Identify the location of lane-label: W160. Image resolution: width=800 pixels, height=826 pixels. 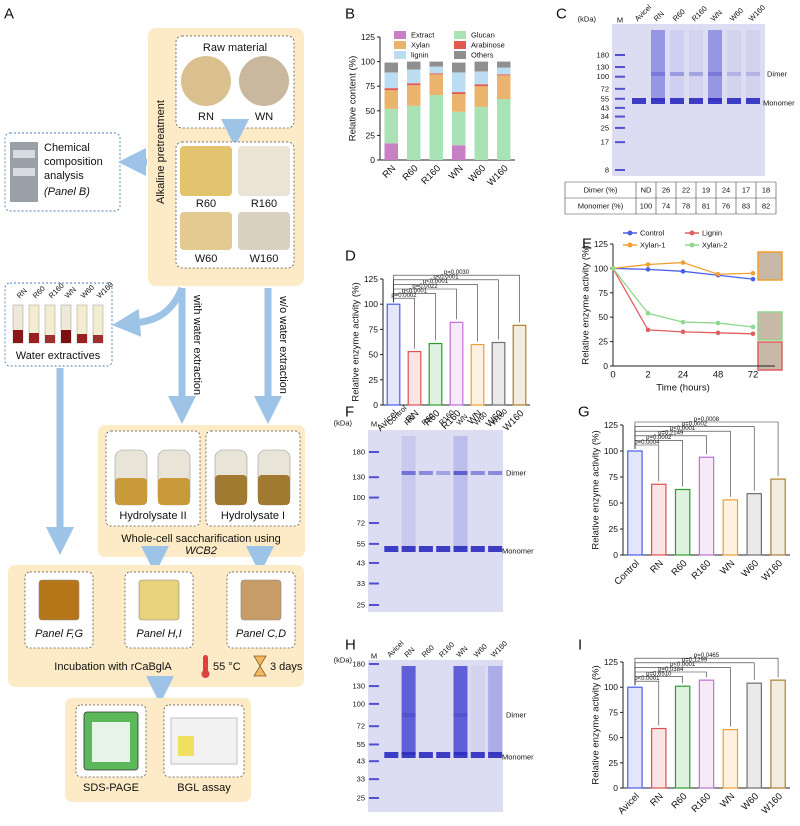
(757, 13).